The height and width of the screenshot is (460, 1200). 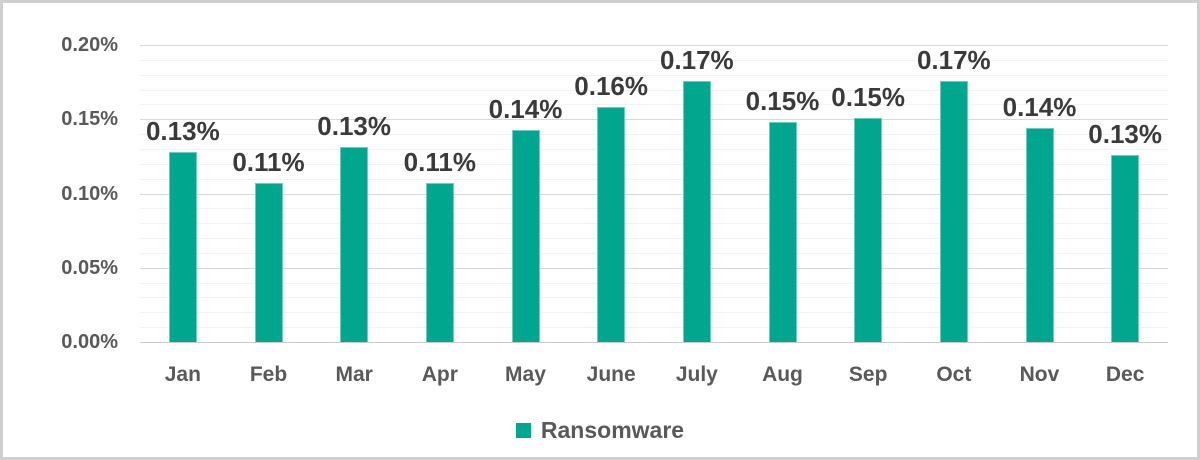 What do you see at coordinates (89, 342) in the screenshot?
I see `y-tick-label: 0.00%` at bounding box center [89, 342].